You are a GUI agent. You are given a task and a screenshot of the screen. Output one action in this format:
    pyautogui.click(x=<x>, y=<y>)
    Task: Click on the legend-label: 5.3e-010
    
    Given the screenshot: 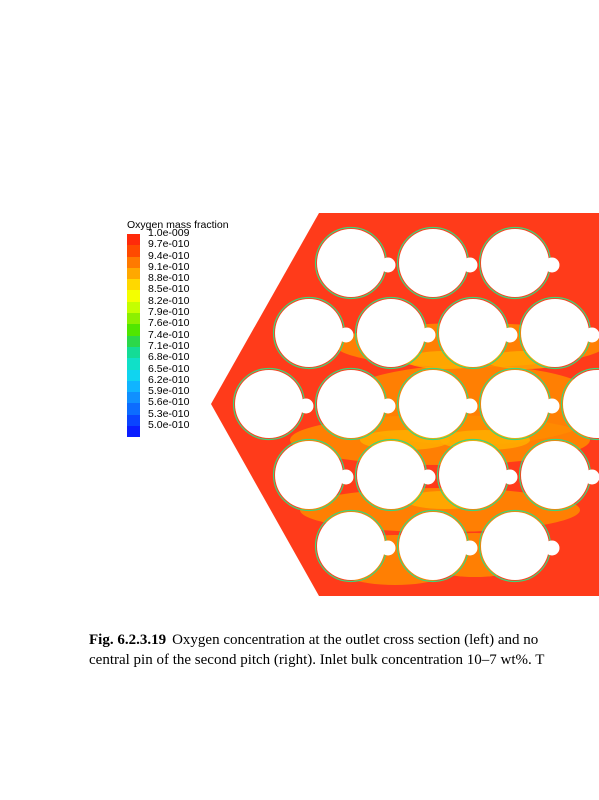 What is the action you would take?
    pyautogui.click(x=169, y=413)
    